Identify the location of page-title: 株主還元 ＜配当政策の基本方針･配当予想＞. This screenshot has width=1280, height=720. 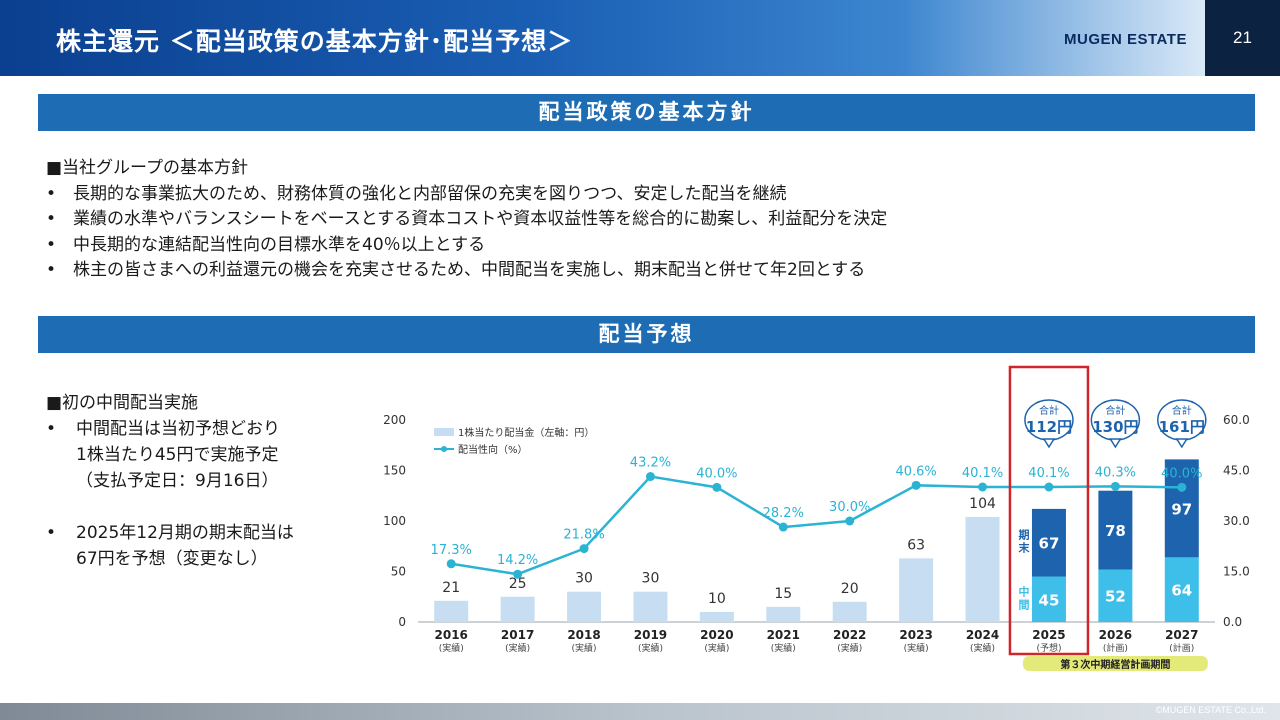
(315, 41).